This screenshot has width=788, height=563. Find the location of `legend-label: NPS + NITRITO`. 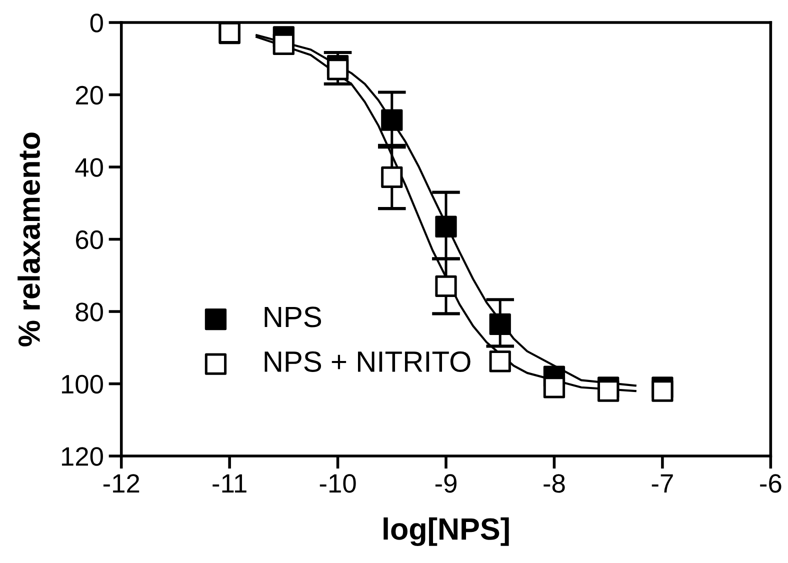

legend-label: NPS + NITRITO is located at coordinates (367, 361).